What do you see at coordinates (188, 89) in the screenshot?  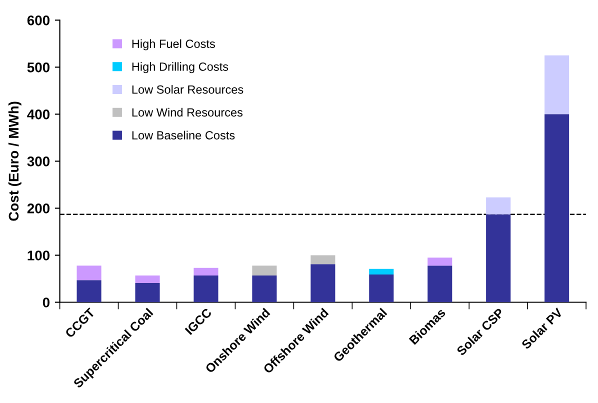 I see `legend-label: Low Solar Resources` at bounding box center [188, 89].